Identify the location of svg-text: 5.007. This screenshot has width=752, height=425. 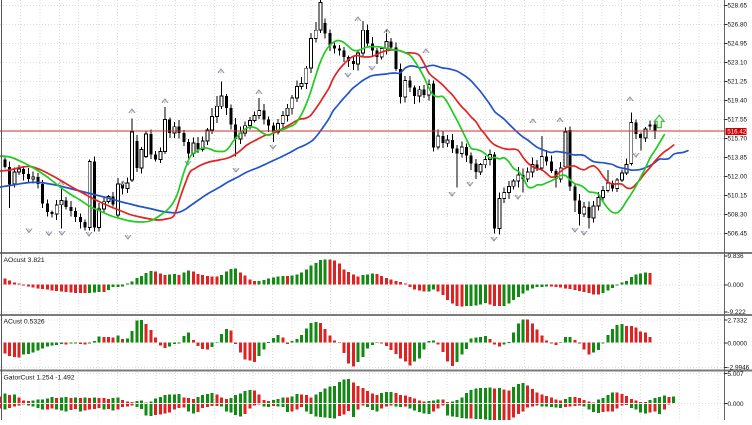
(736, 374).